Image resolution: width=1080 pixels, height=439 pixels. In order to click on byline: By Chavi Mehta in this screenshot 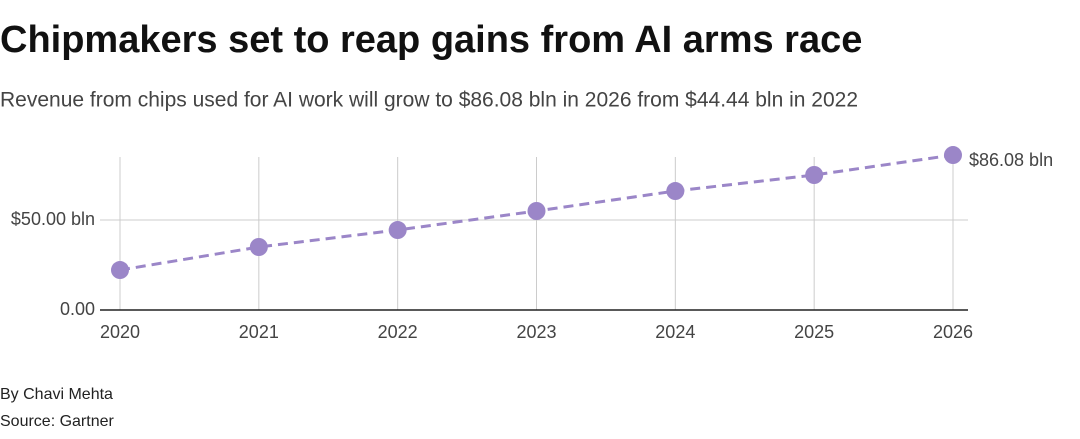, I will do `click(56, 394)`.